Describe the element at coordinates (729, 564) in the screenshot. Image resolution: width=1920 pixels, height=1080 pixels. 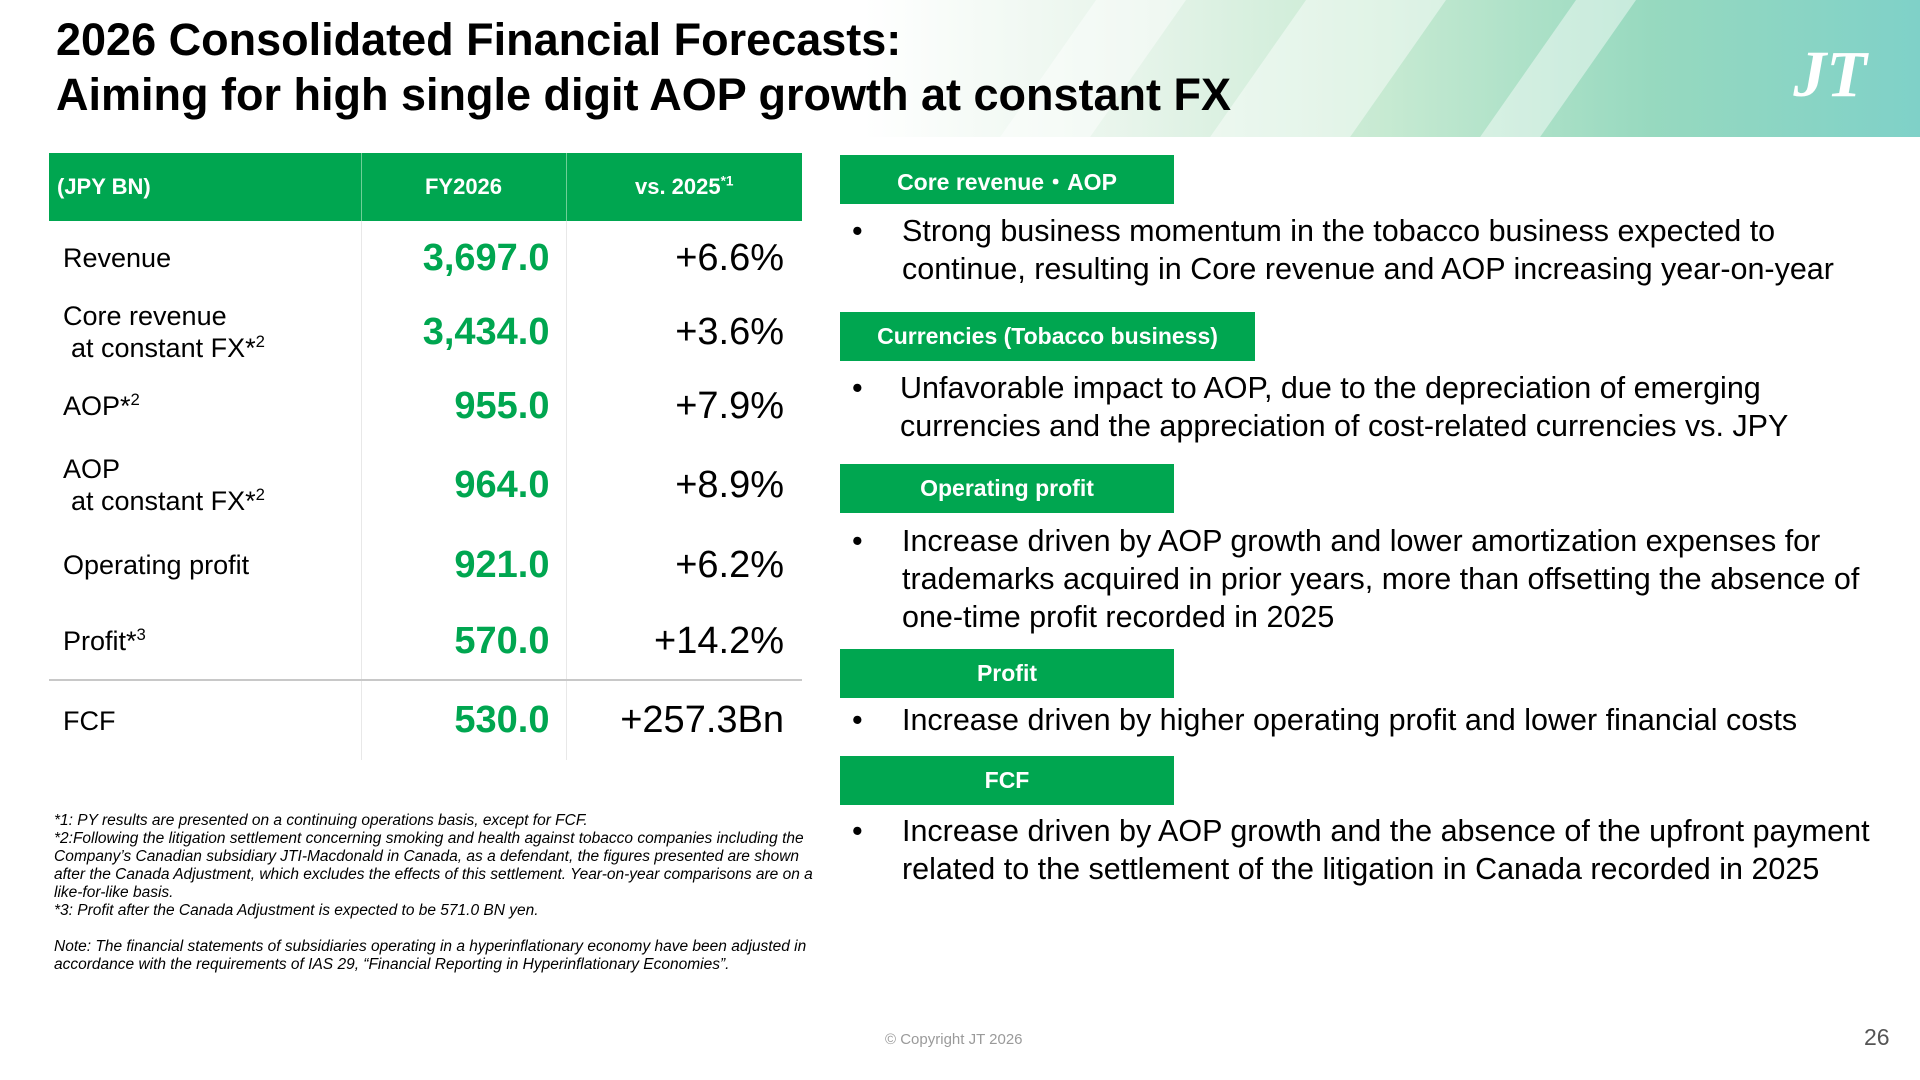
I see `row-change: +6.2%` at that location.